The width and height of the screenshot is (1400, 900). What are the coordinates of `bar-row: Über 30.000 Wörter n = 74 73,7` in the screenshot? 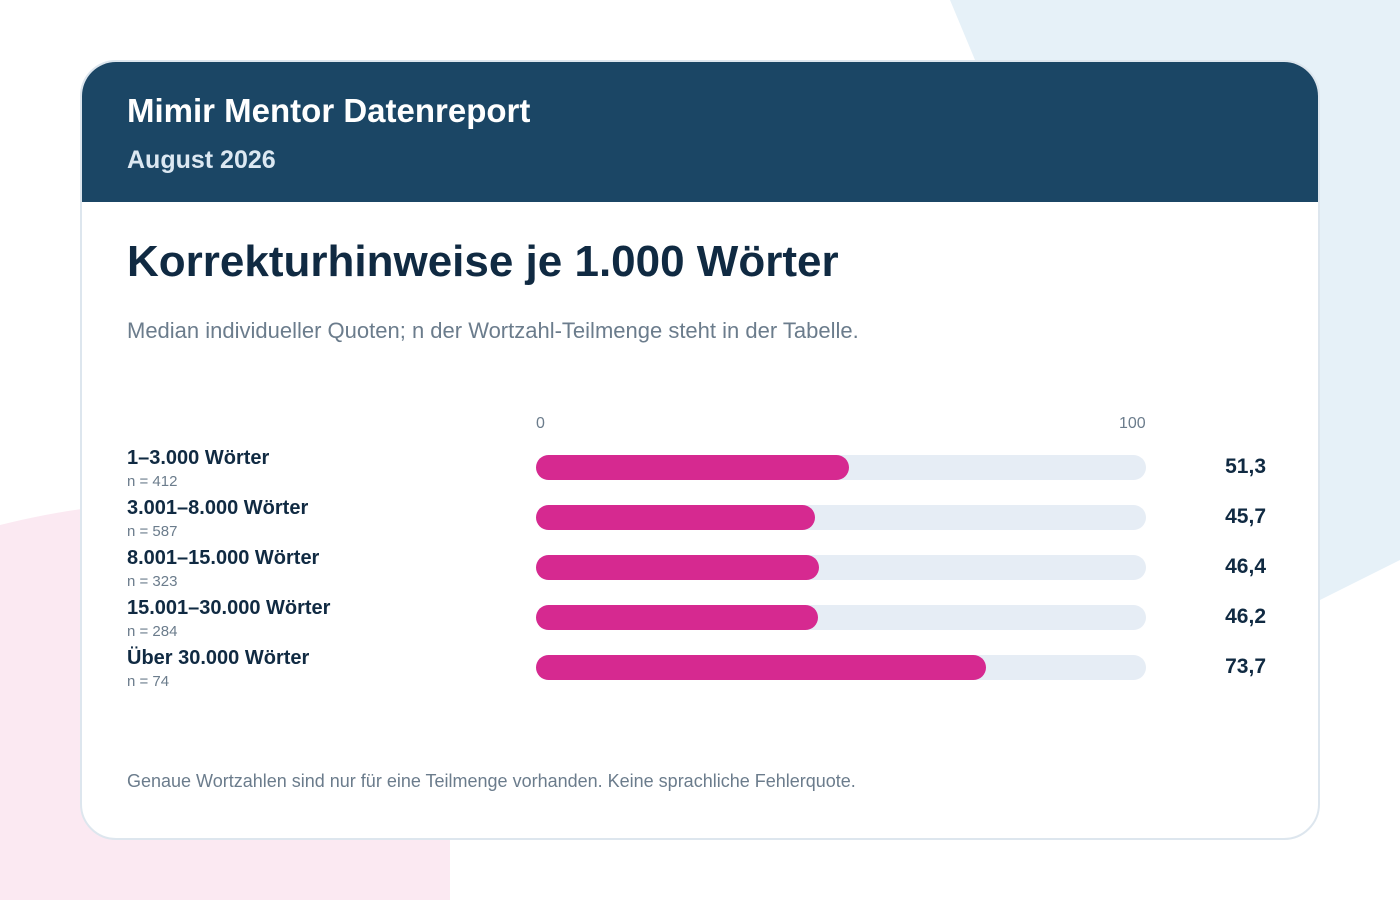 It's located at (700, 671).